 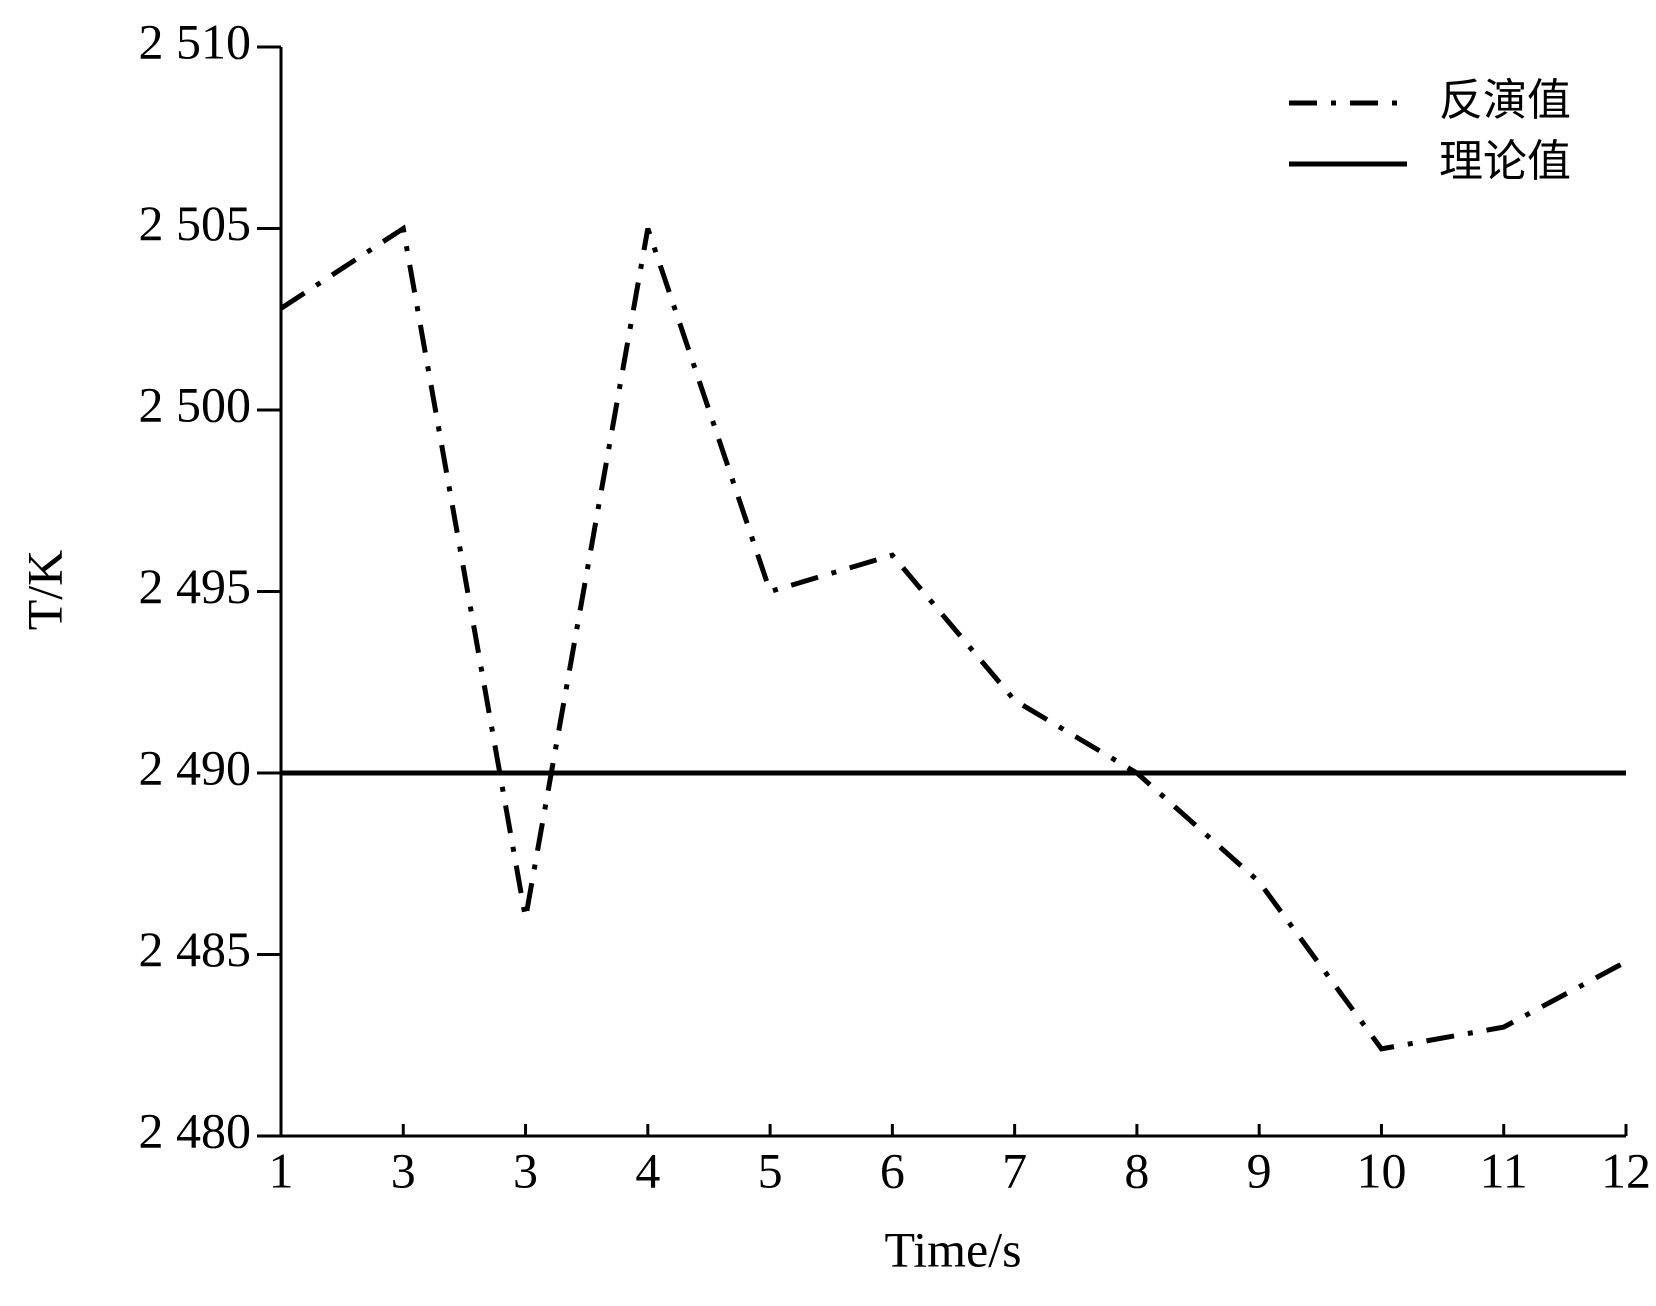 What do you see at coordinates (1014, 1170) in the screenshot?
I see `x-tick-label: 7` at bounding box center [1014, 1170].